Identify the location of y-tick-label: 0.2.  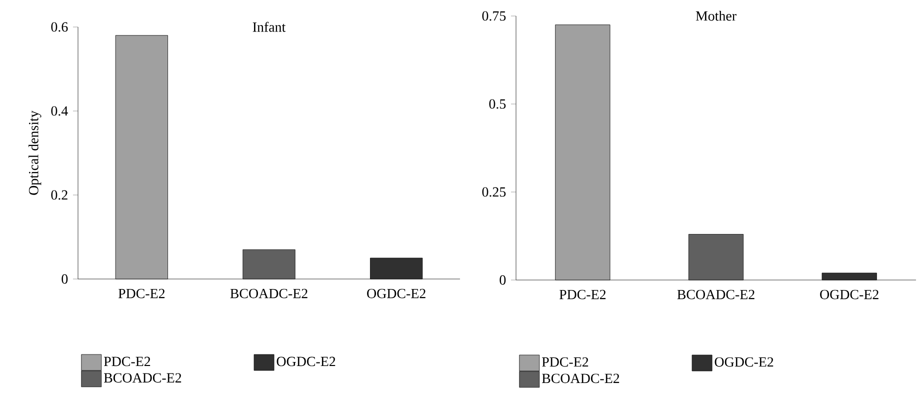
(59, 195).